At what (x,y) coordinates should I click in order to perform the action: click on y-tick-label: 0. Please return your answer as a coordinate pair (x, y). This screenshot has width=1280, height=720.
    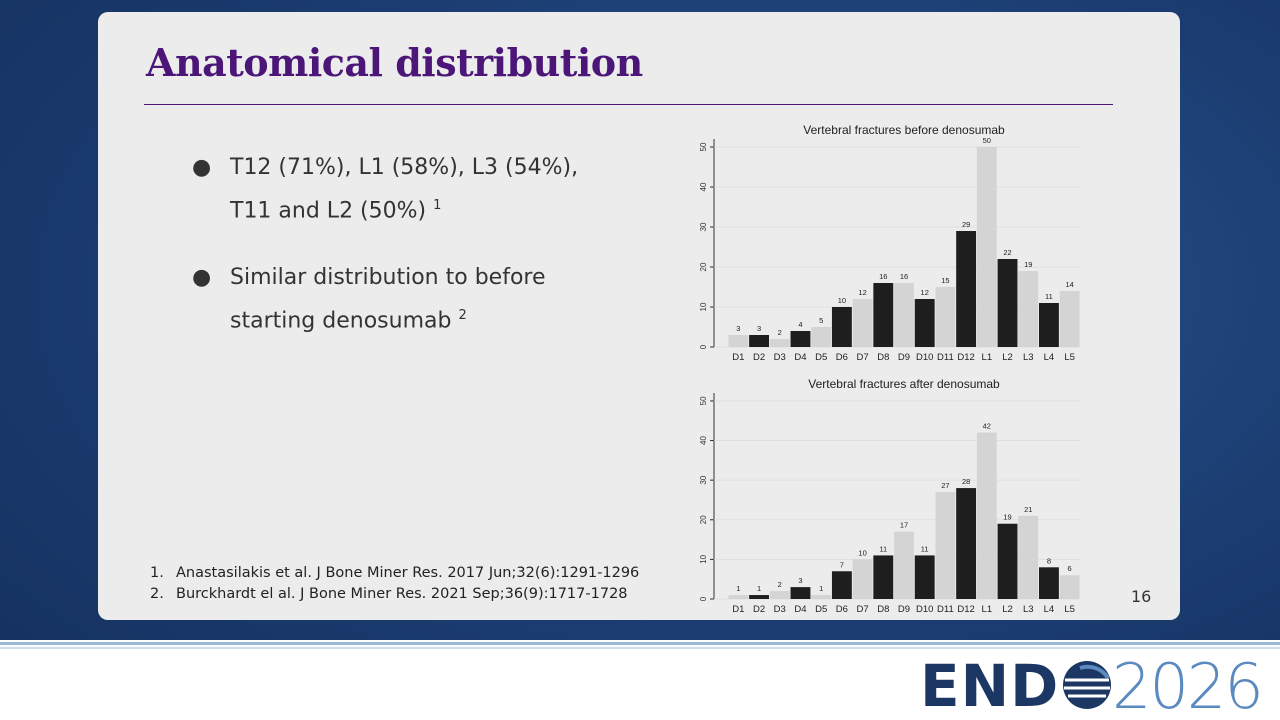
    Looking at the image, I should click on (703, 598).